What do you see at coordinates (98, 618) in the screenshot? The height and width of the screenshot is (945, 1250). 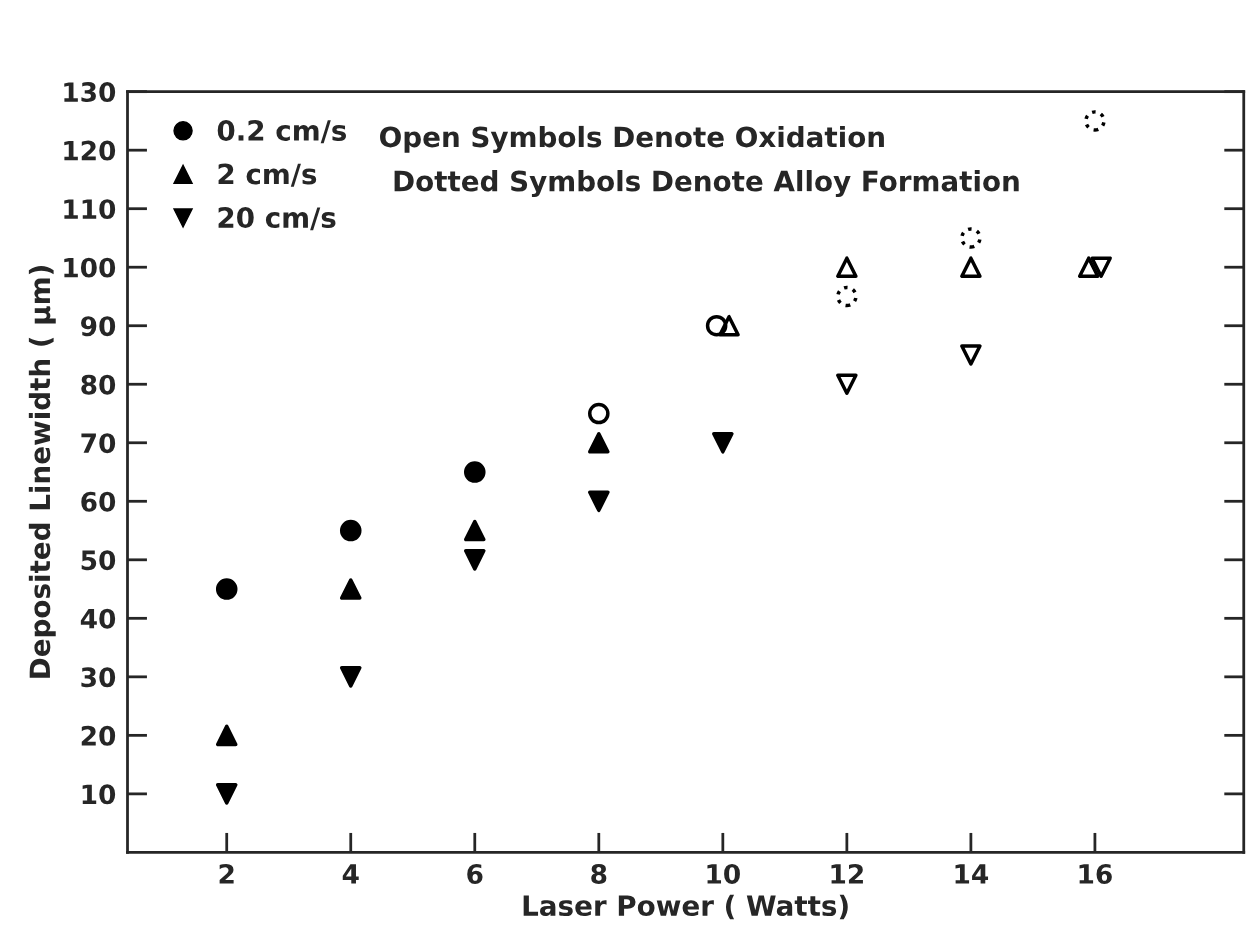 I see `y-tick-label: 40` at bounding box center [98, 618].